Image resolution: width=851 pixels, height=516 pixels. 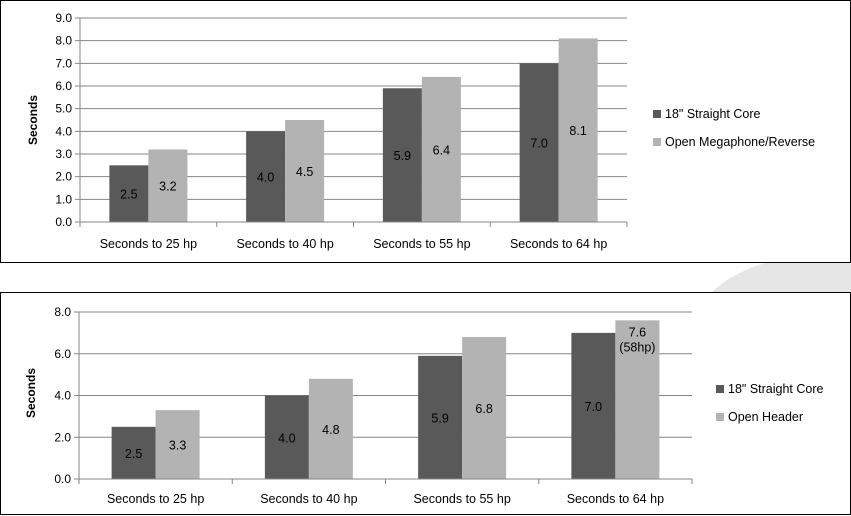 I want to click on y-tick-label: 7.0, so click(x=63, y=63).